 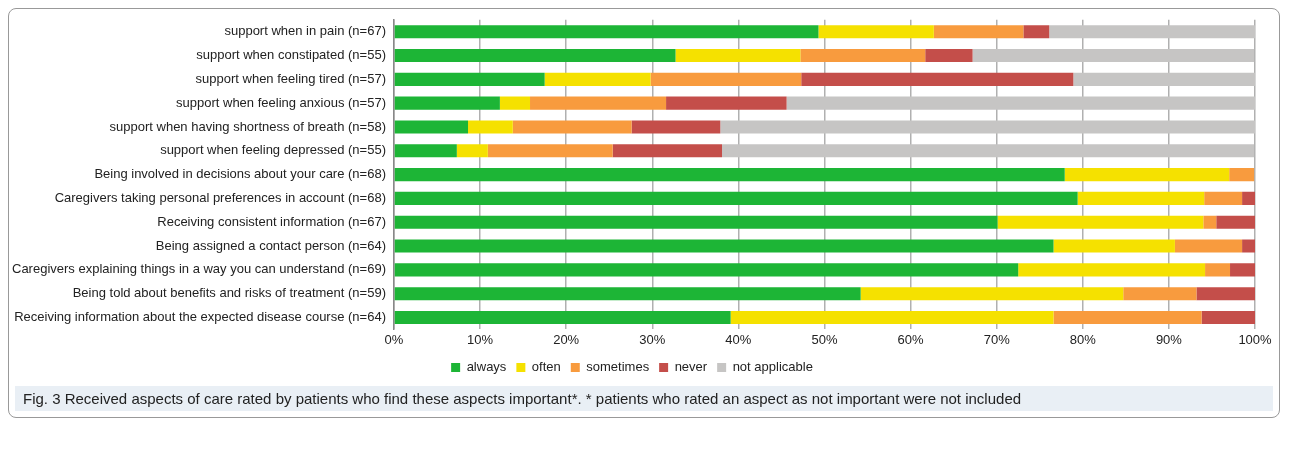 What do you see at coordinates (290, 78) in the screenshot?
I see `y-tick-label: support when feeling tired (n=57)` at bounding box center [290, 78].